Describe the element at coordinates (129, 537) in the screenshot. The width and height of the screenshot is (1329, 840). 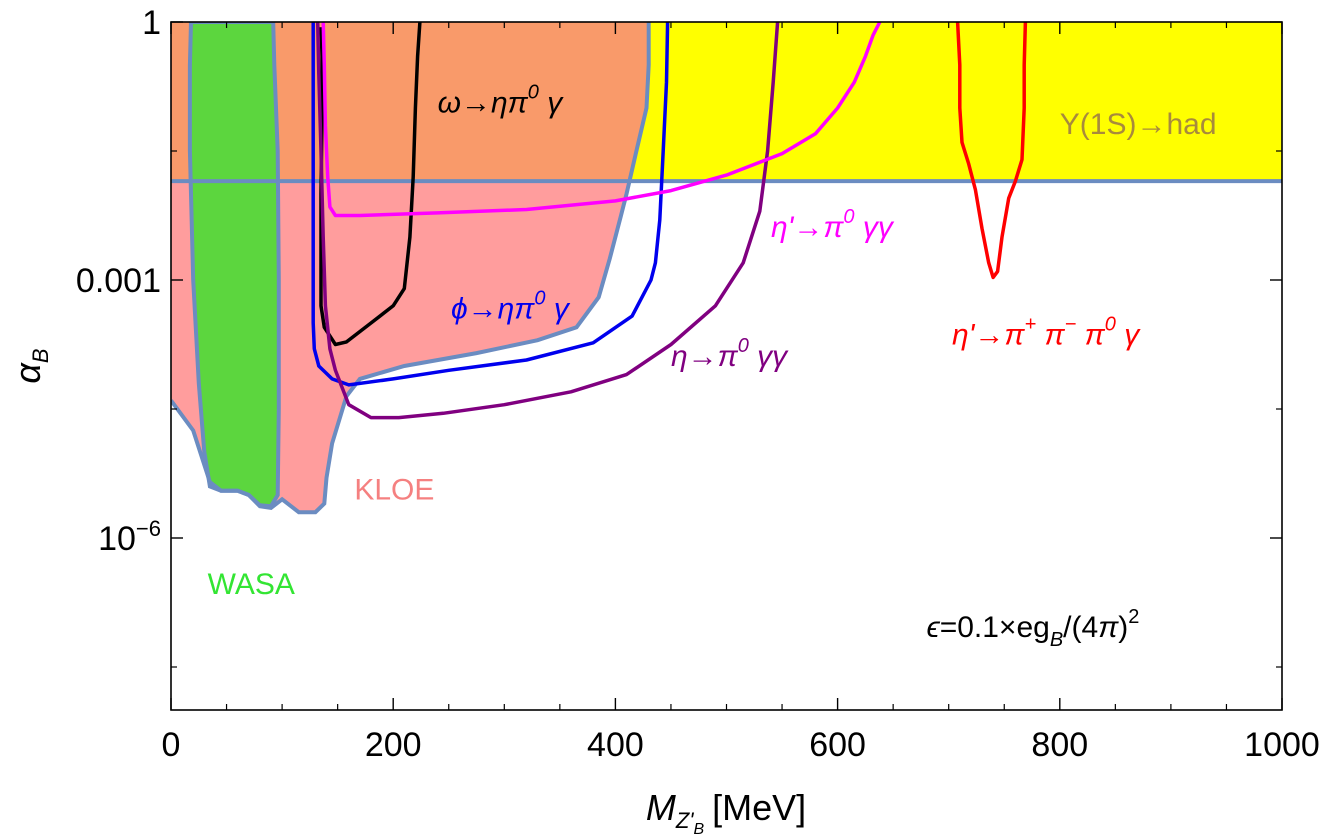
I see `y-tick-label: 10−6` at that location.